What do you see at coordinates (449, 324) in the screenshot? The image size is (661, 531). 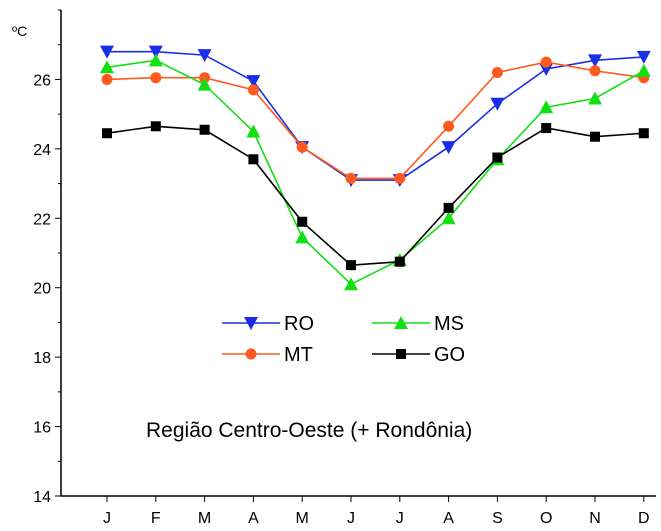 I see `legend-label-ms: MS` at bounding box center [449, 324].